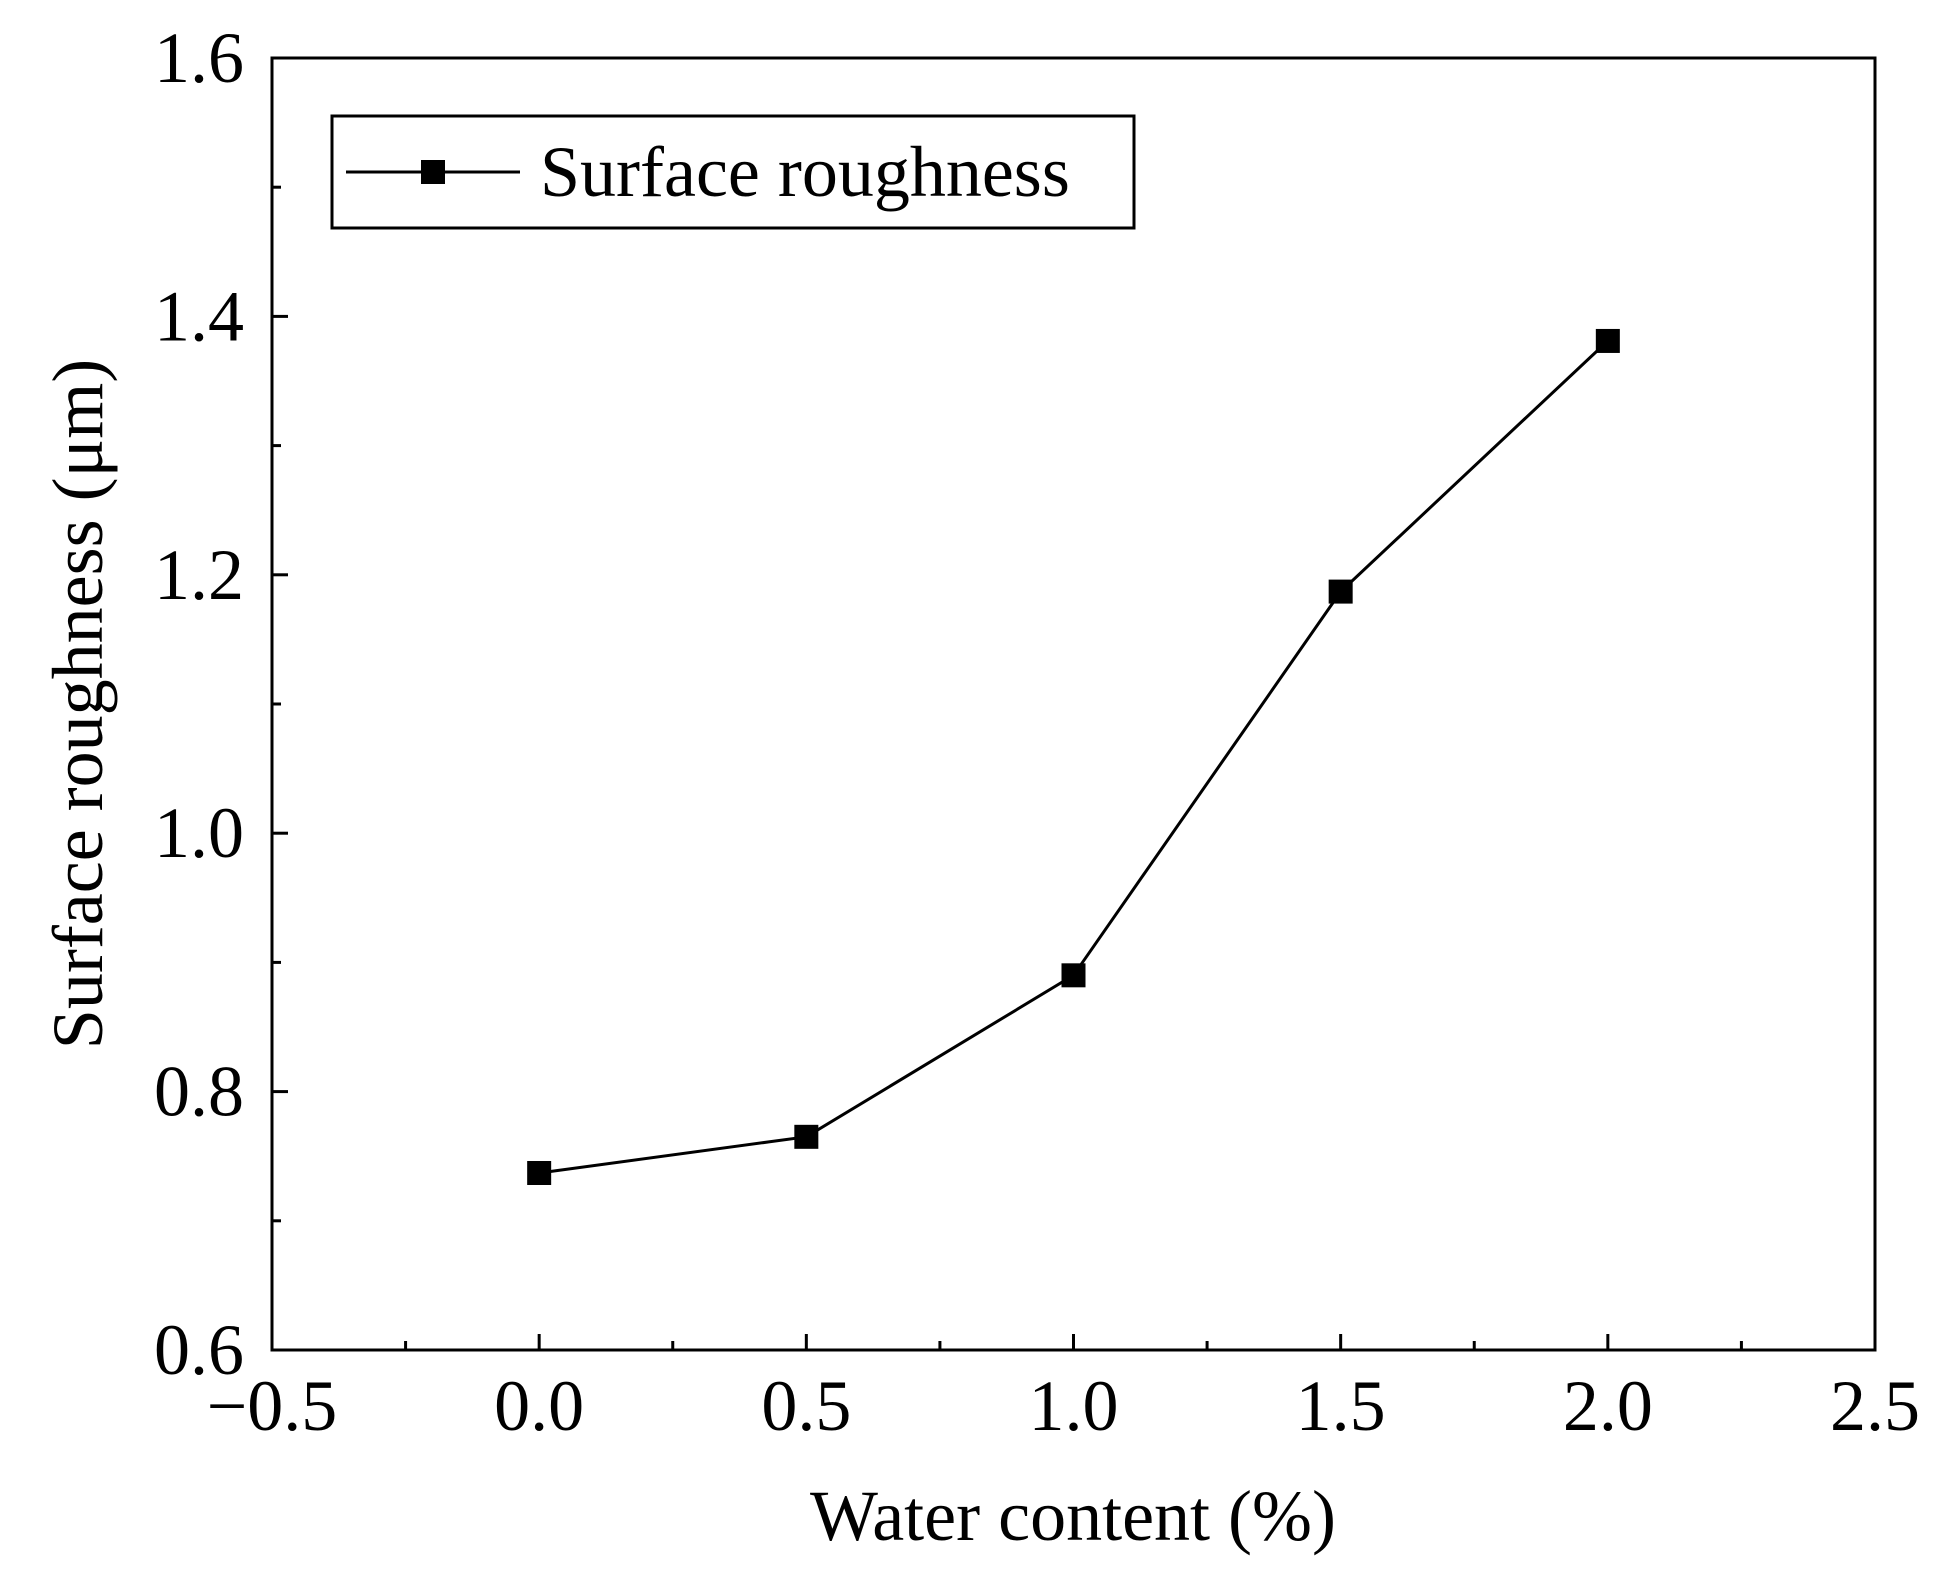 The image size is (1933, 1583). I want to click on x-tick-label: 2.5, so click(1875, 1406).